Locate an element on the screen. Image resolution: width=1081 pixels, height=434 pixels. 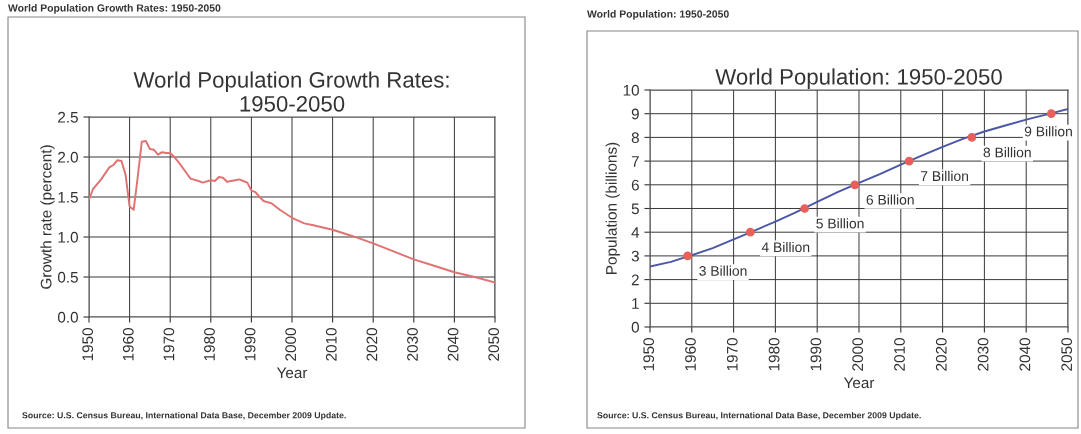
y-tick-label: 0.0 is located at coordinates (67, 317).